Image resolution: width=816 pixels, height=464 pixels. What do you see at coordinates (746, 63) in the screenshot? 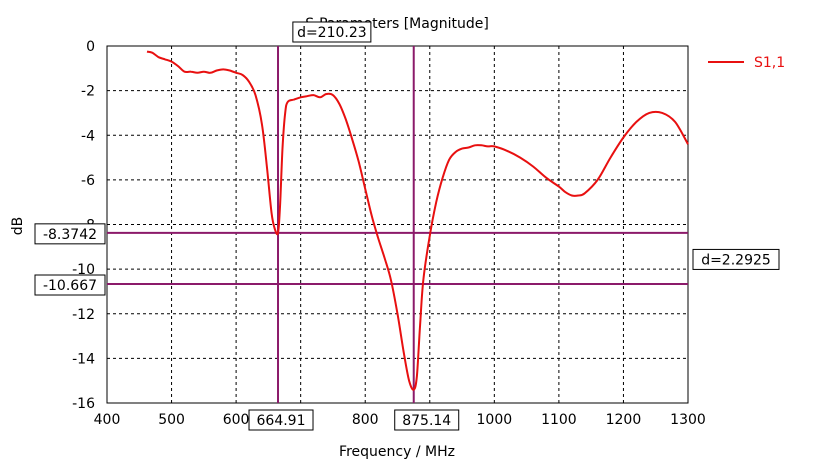
I see `legend: S1,1` at bounding box center [746, 63].